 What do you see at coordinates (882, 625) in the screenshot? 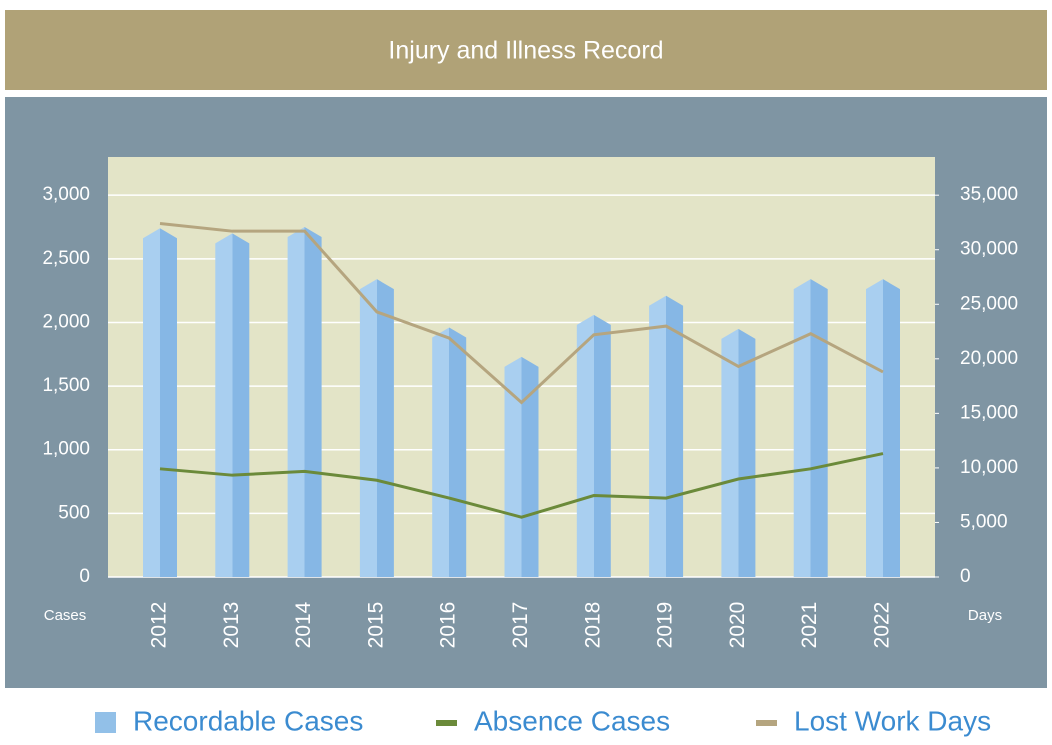
I see `x-tick-label: 2022` at bounding box center [882, 625].